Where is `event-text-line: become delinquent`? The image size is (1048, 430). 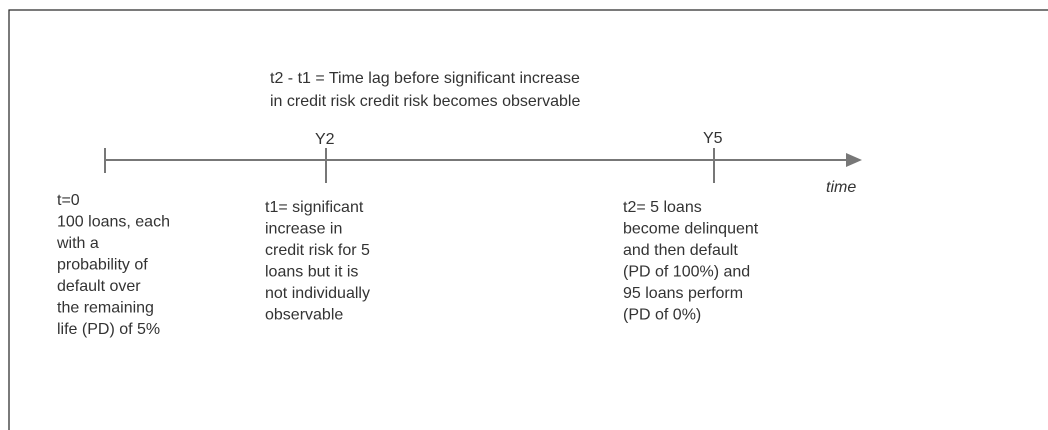 event-text-line: become delinquent is located at coordinates (691, 229).